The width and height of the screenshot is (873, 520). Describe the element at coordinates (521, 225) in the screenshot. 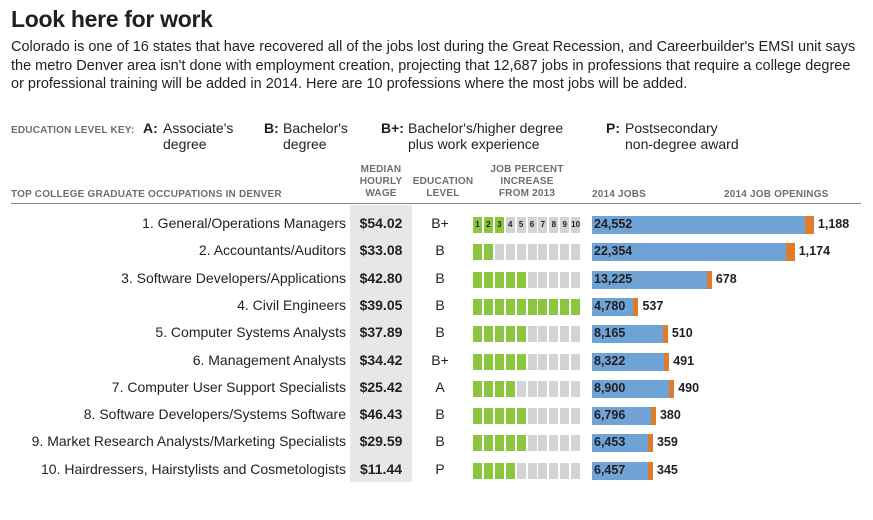

I see `increase-scale-number: 5` at that location.